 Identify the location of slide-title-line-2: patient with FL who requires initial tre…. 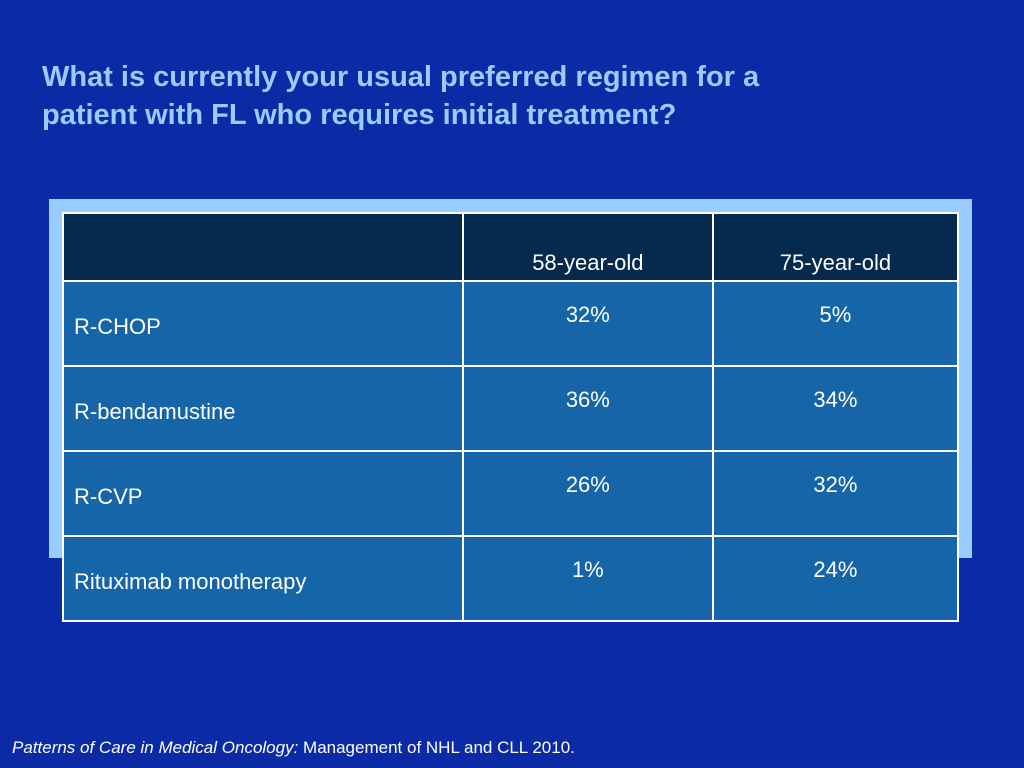
(359, 115).